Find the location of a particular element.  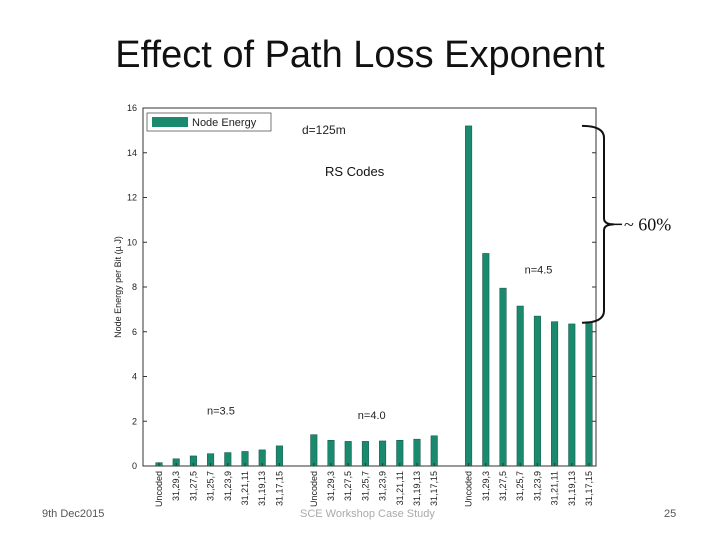

y-tick-label: 8 is located at coordinates (134, 287).